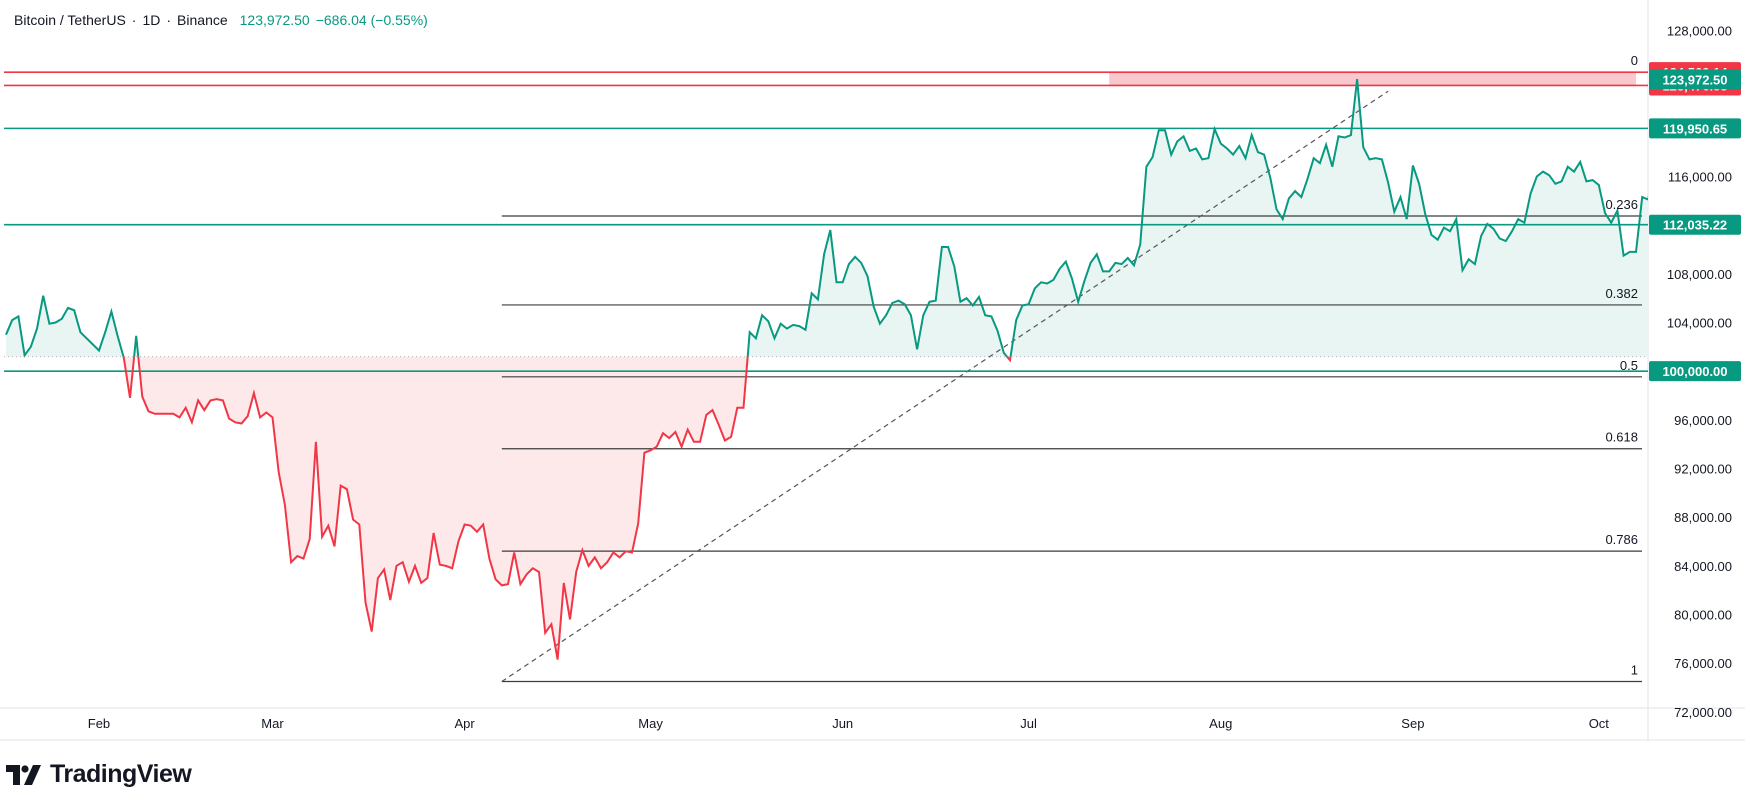 The image size is (1745, 807). I want to click on tradingview-logo: TradingView, so click(99, 774).